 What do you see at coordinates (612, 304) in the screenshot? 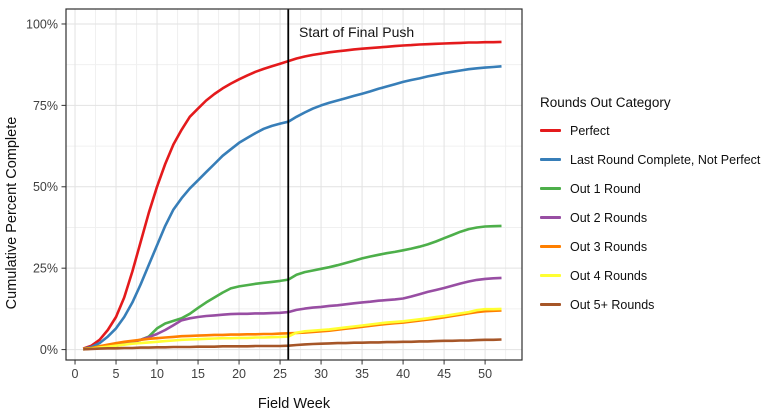
I see `legend-label: Out 5+ Rounds` at bounding box center [612, 304].